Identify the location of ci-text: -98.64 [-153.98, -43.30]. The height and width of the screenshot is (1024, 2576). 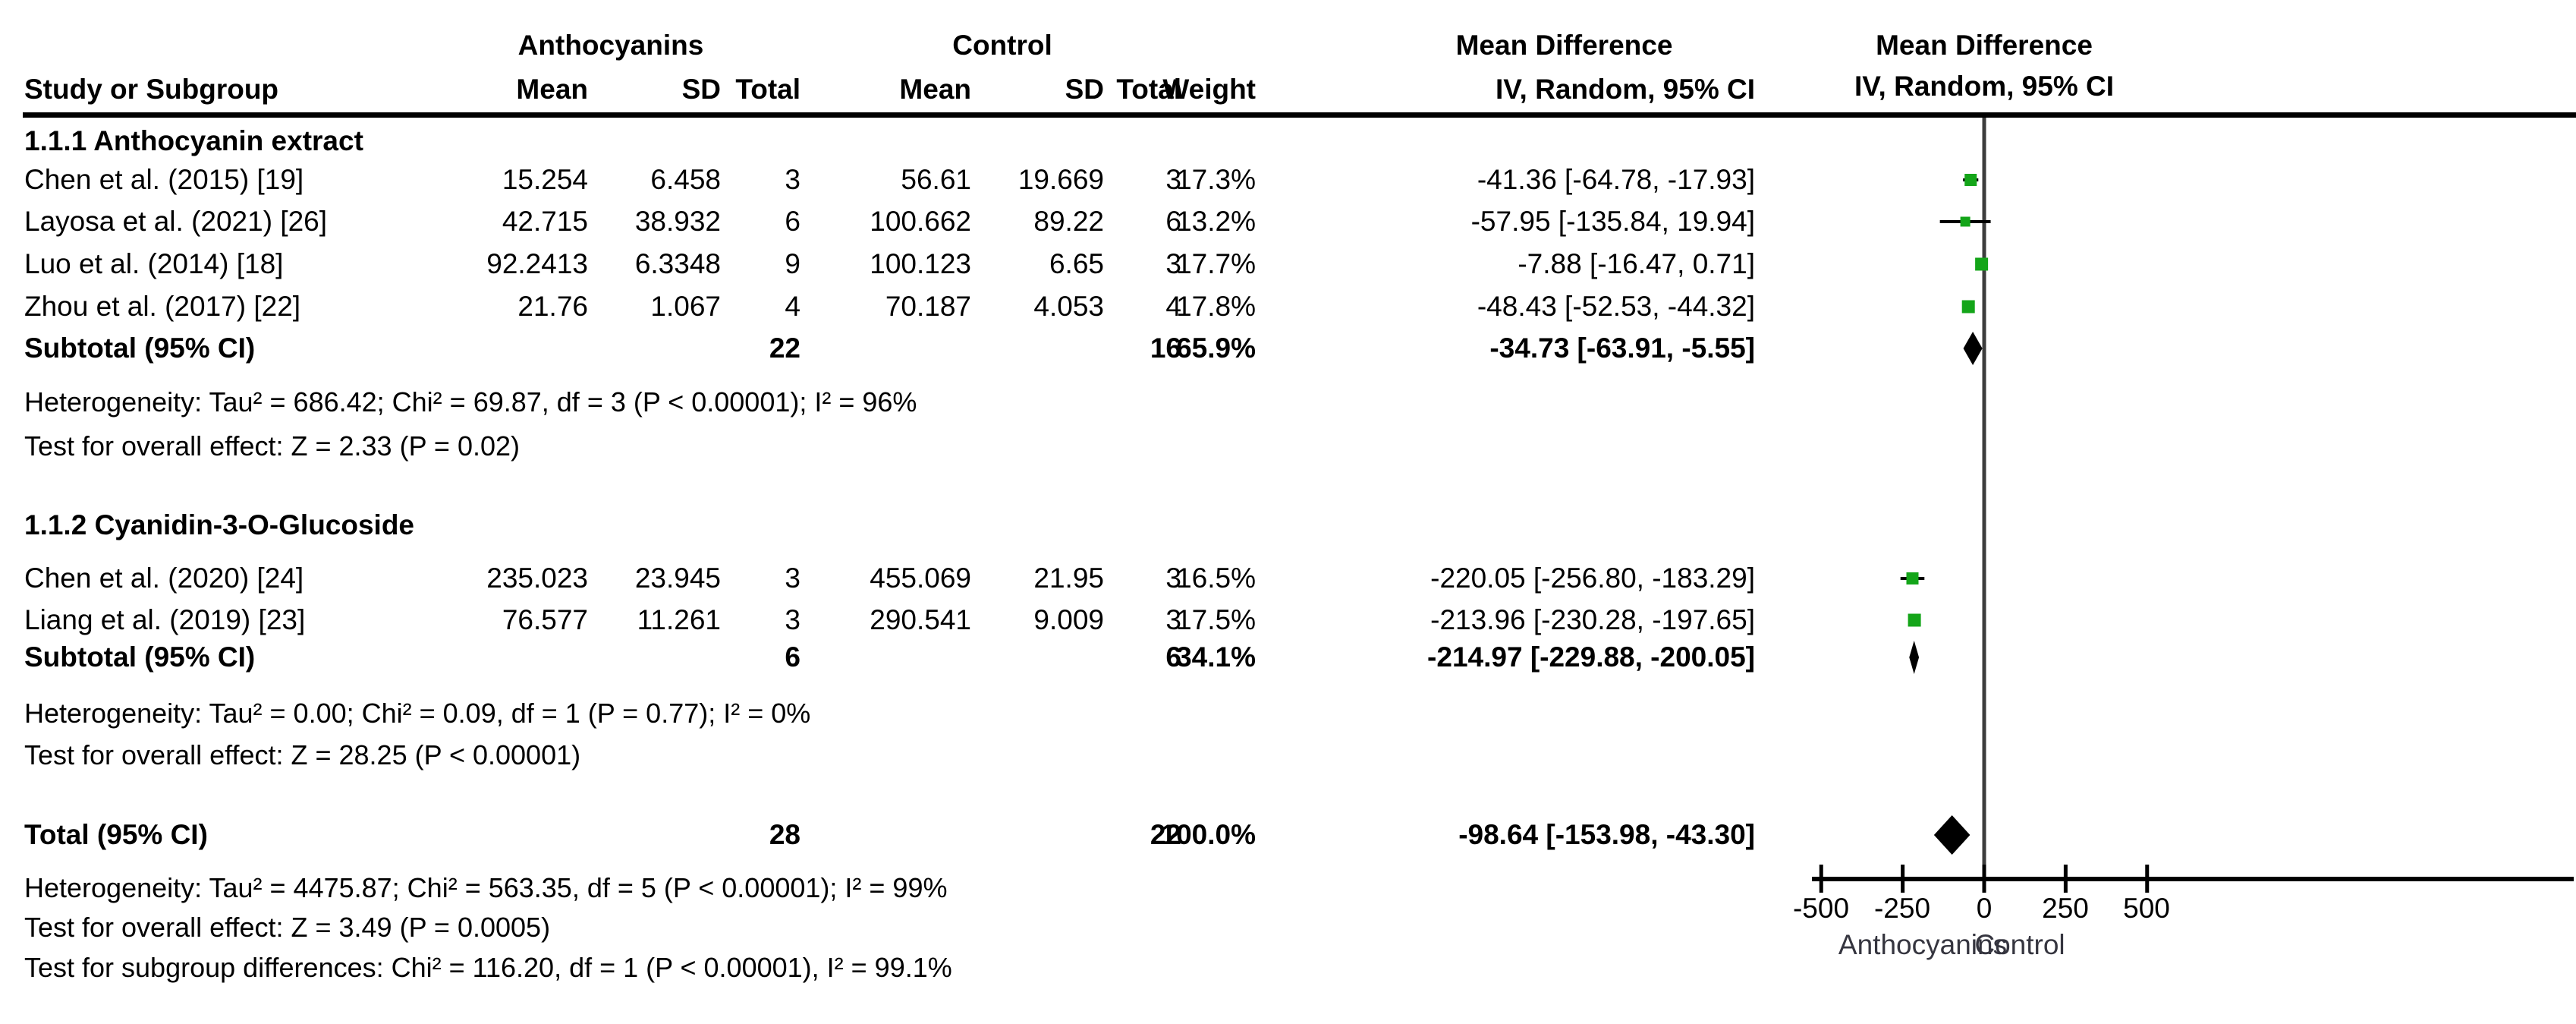
(1606, 834).